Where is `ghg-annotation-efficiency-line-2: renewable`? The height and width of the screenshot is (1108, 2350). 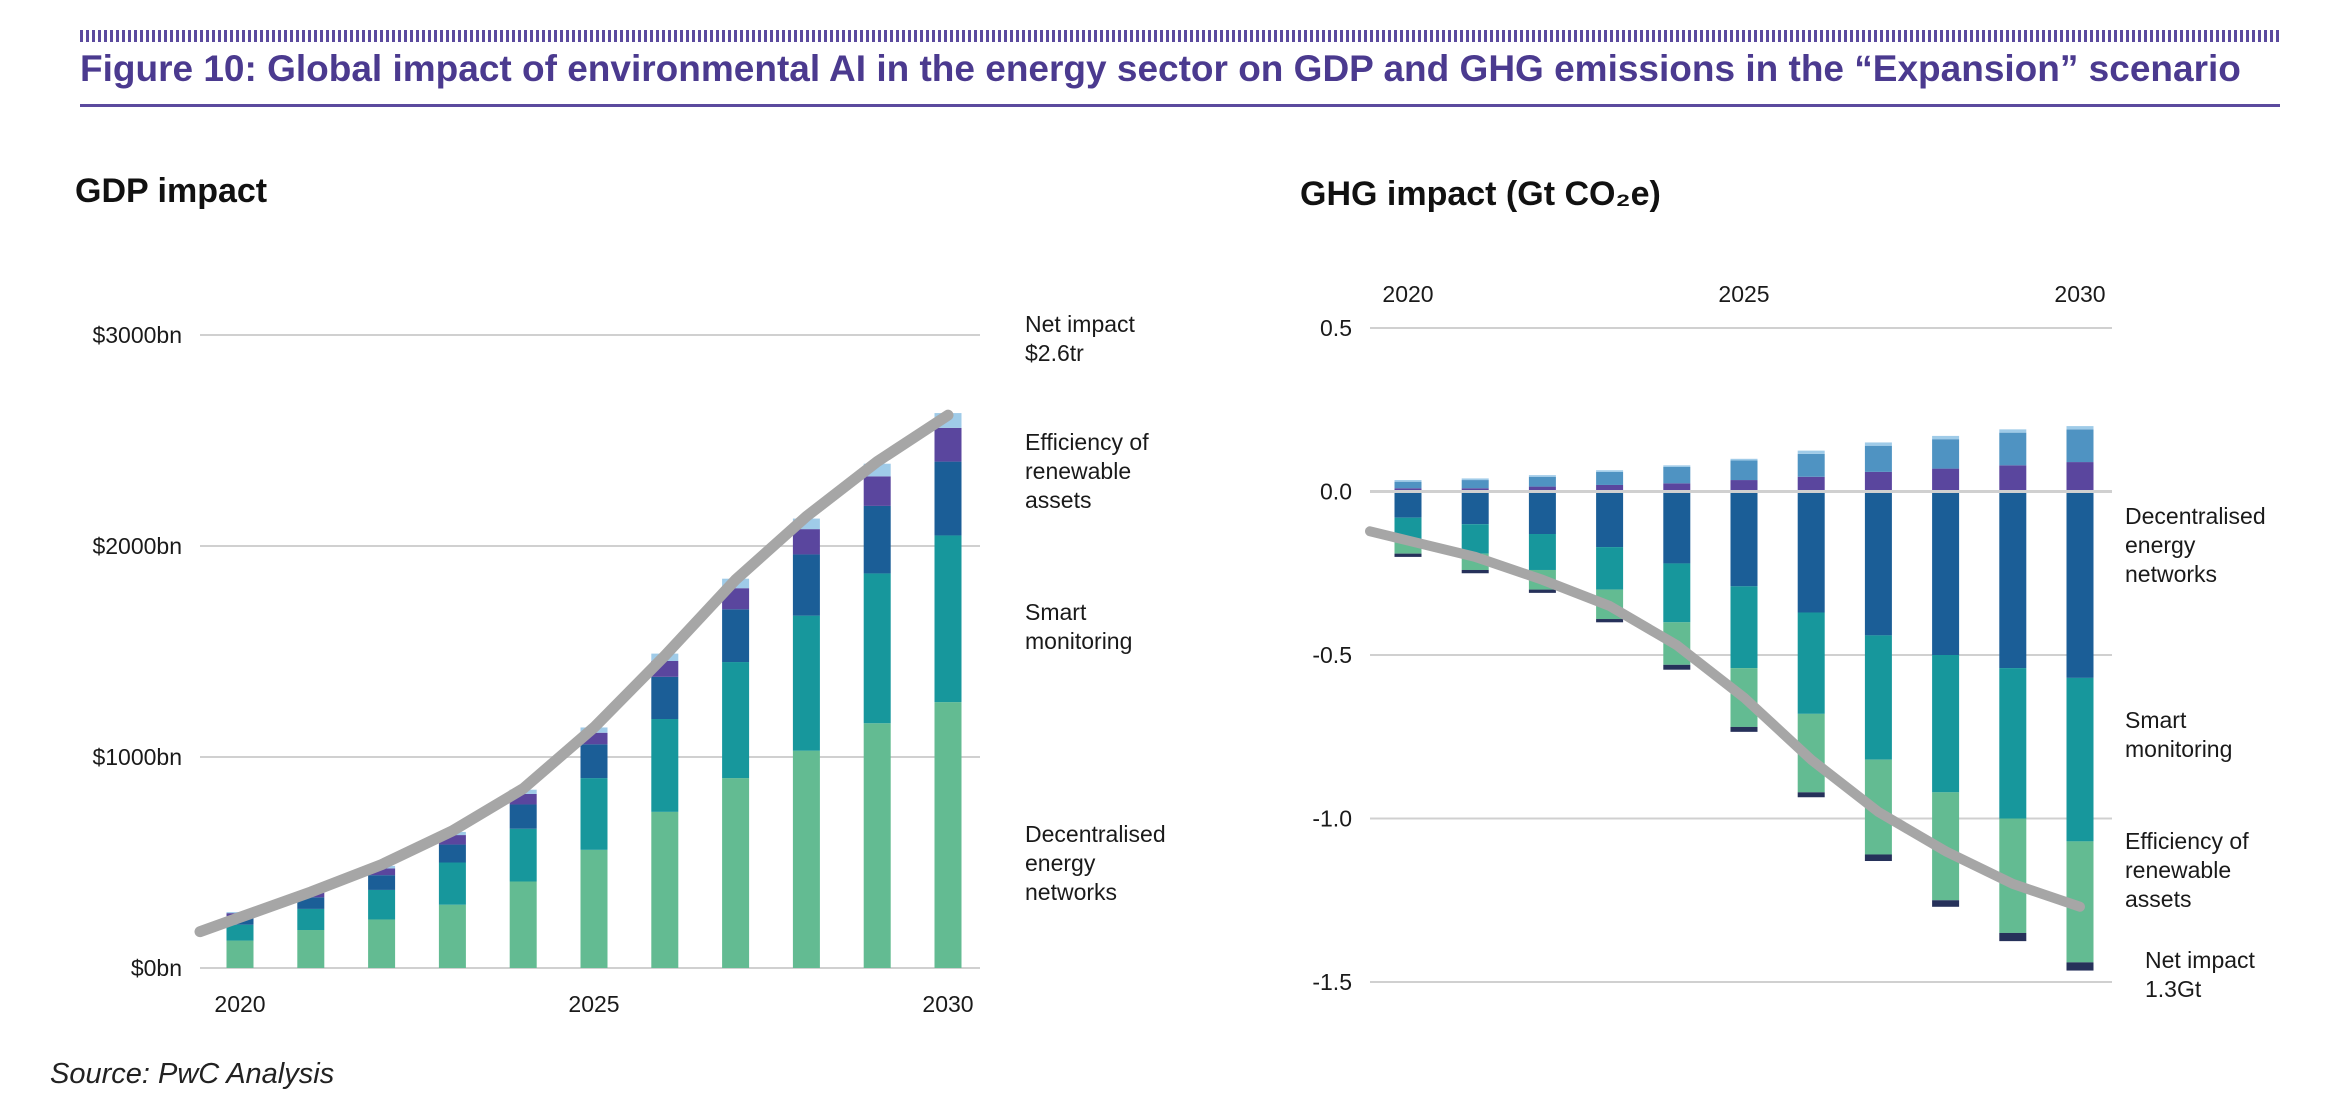
ghg-annotation-efficiency-line-2: renewable is located at coordinates (2178, 870).